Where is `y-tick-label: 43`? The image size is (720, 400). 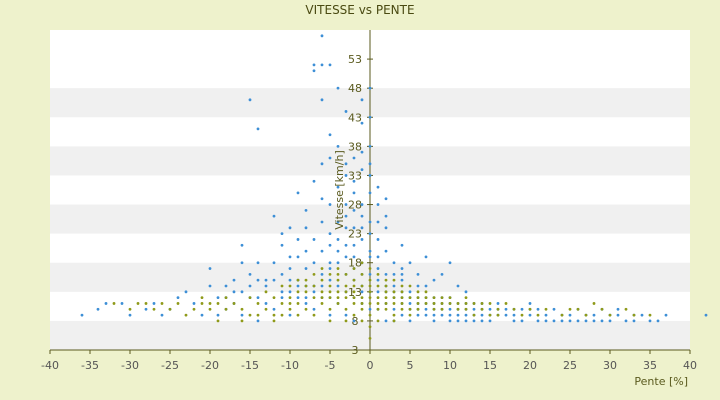 y-tick-label: 43 is located at coordinates (355, 117).